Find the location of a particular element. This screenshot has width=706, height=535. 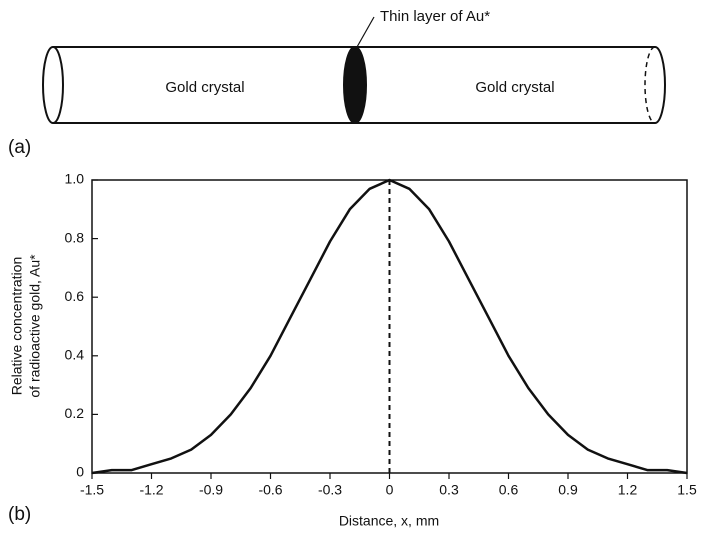

y-tick-label: 0.8 is located at coordinates (75, 237).